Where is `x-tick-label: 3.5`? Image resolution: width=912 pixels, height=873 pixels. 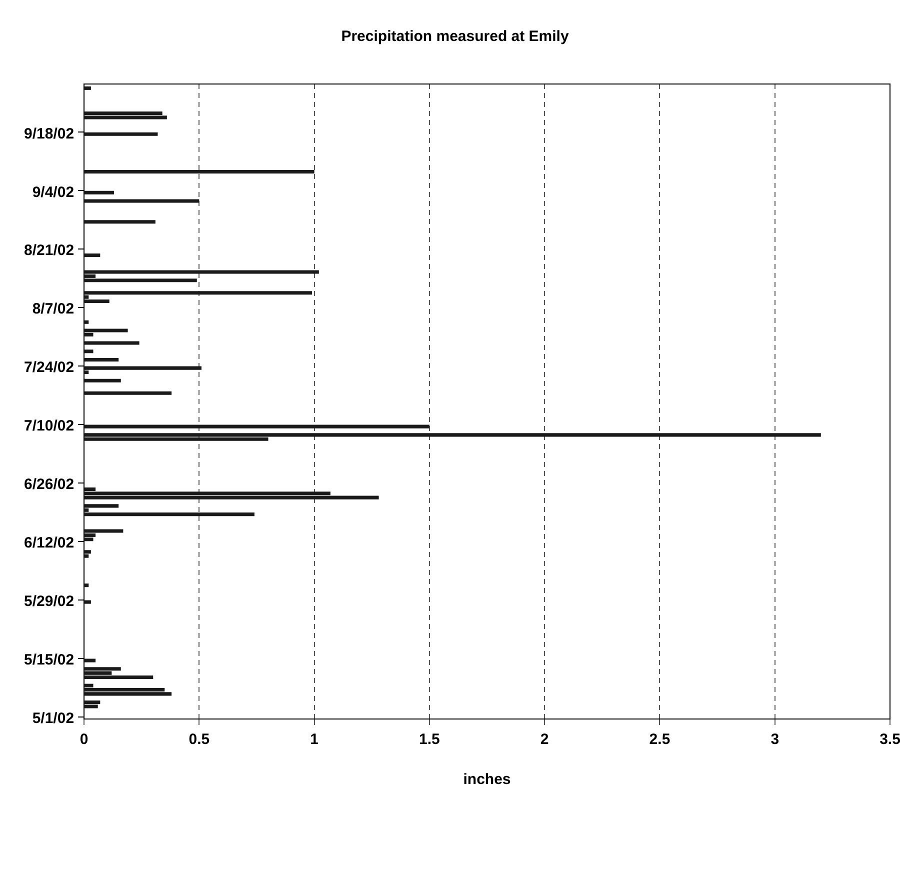 x-tick-label: 3.5 is located at coordinates (890, 739).